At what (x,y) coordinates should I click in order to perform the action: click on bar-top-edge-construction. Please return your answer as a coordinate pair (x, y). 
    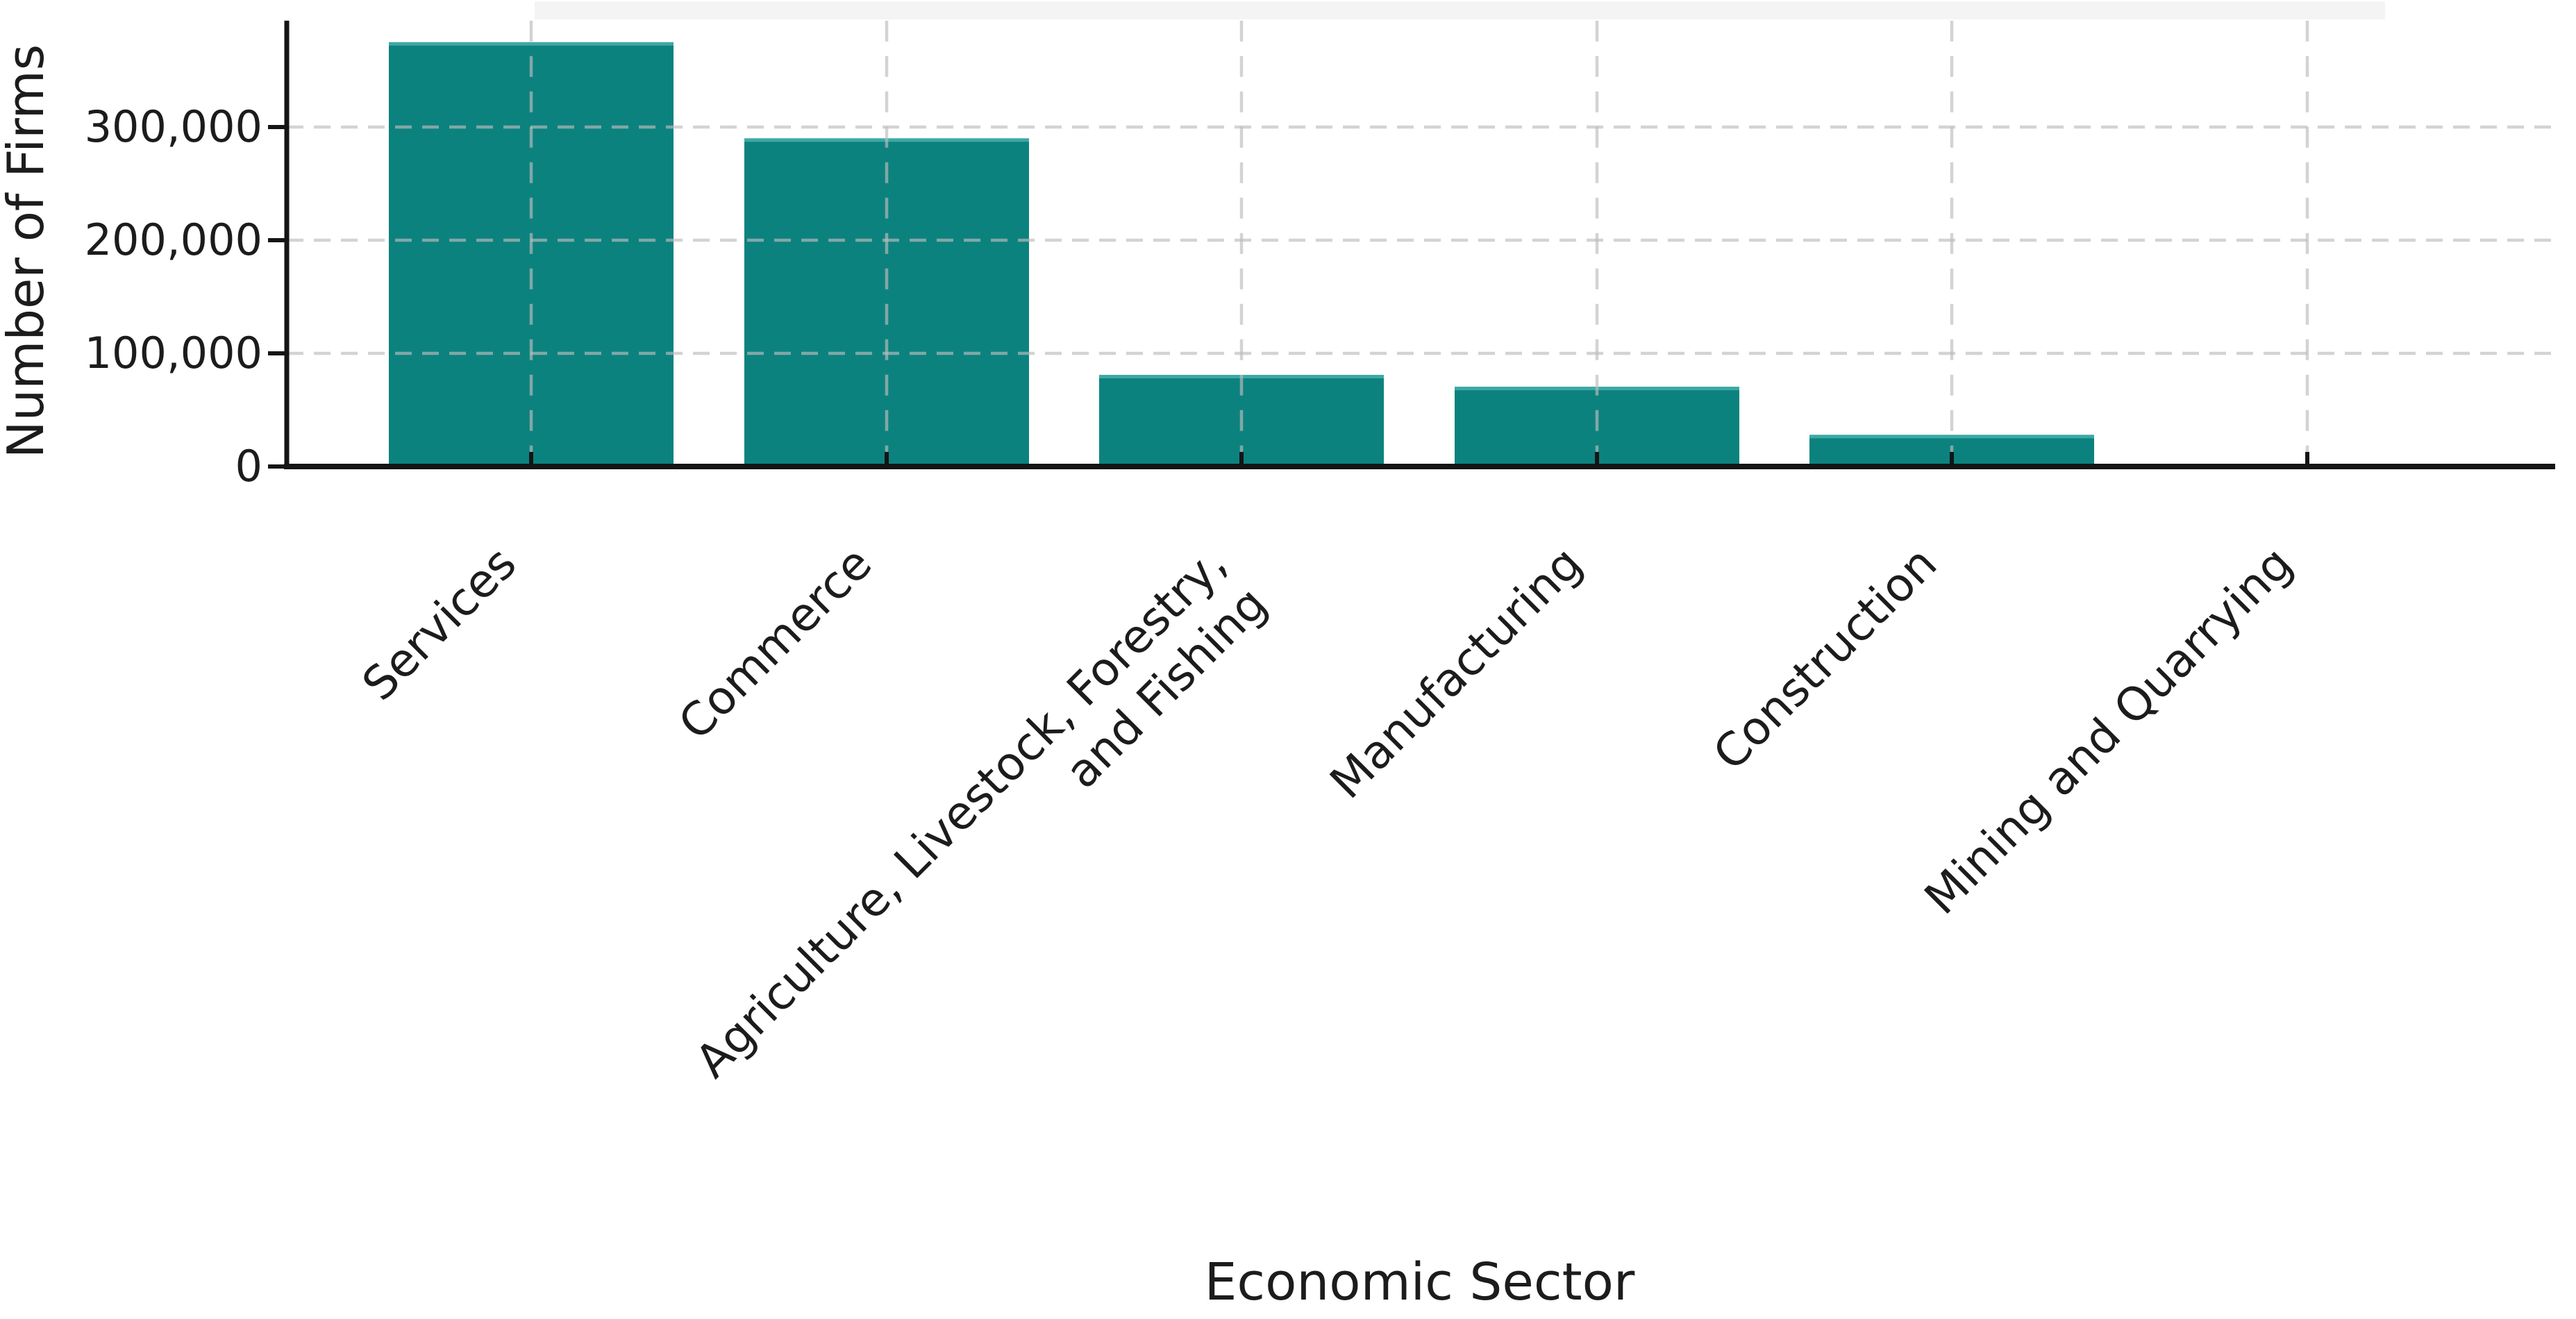
    Looking at the image, I should click on (1951, 437).